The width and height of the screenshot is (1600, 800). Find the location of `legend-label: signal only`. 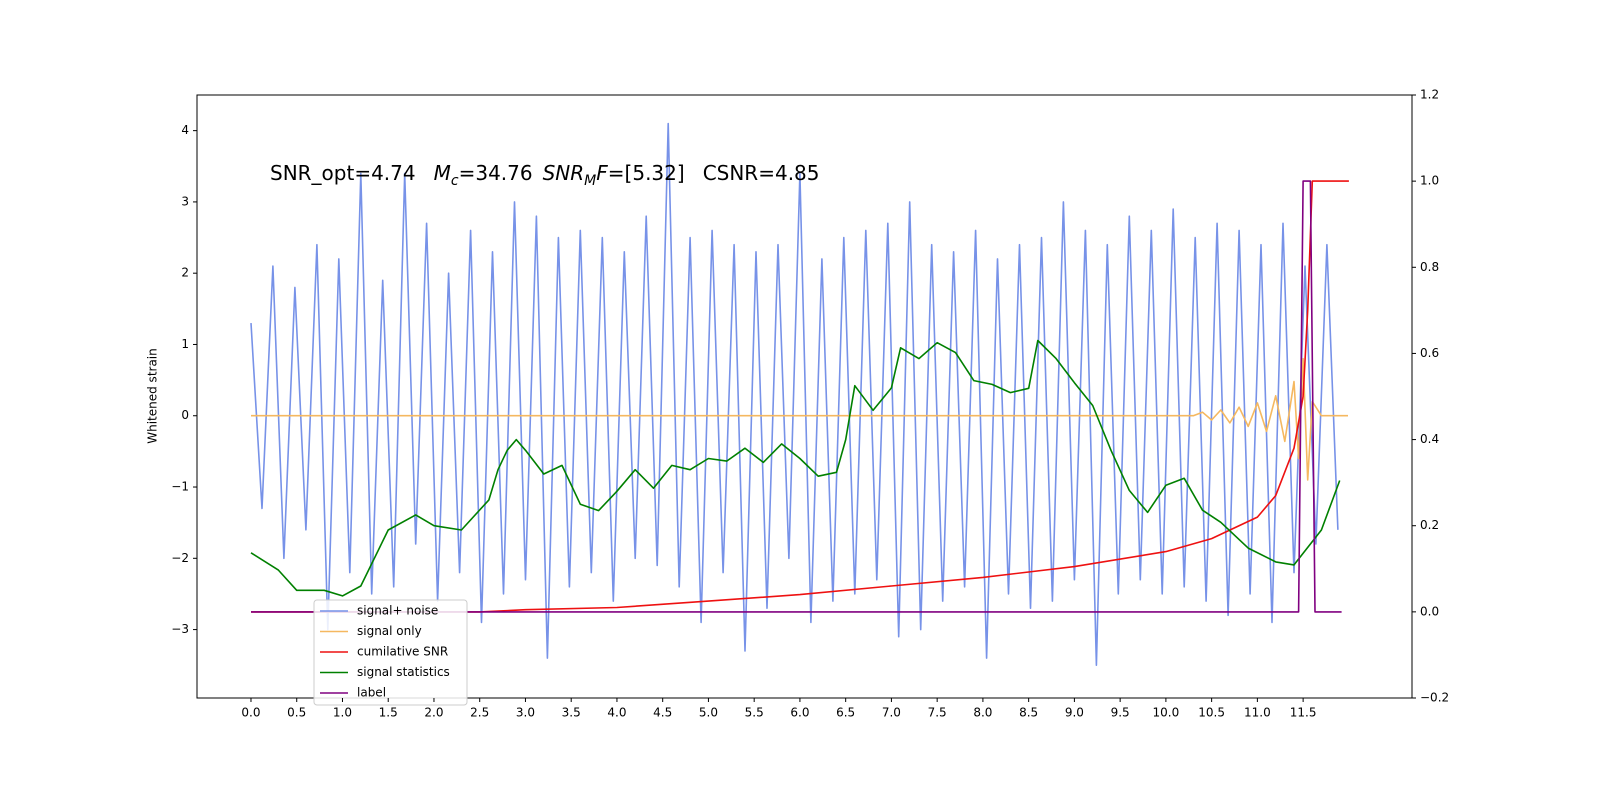

legend-label: signal only is located at coordinates (389, 631).